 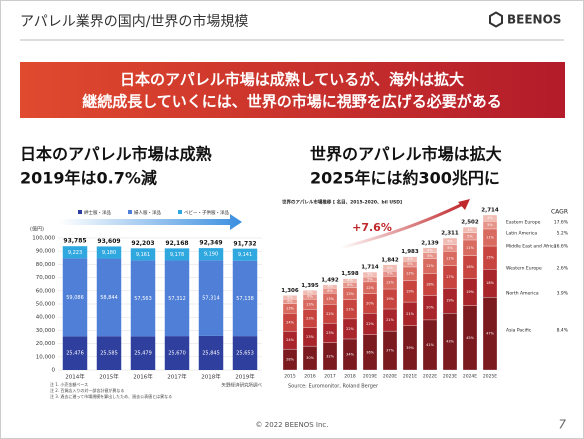 I want to click on segment-label: 30%, so click(x=310, y=358).